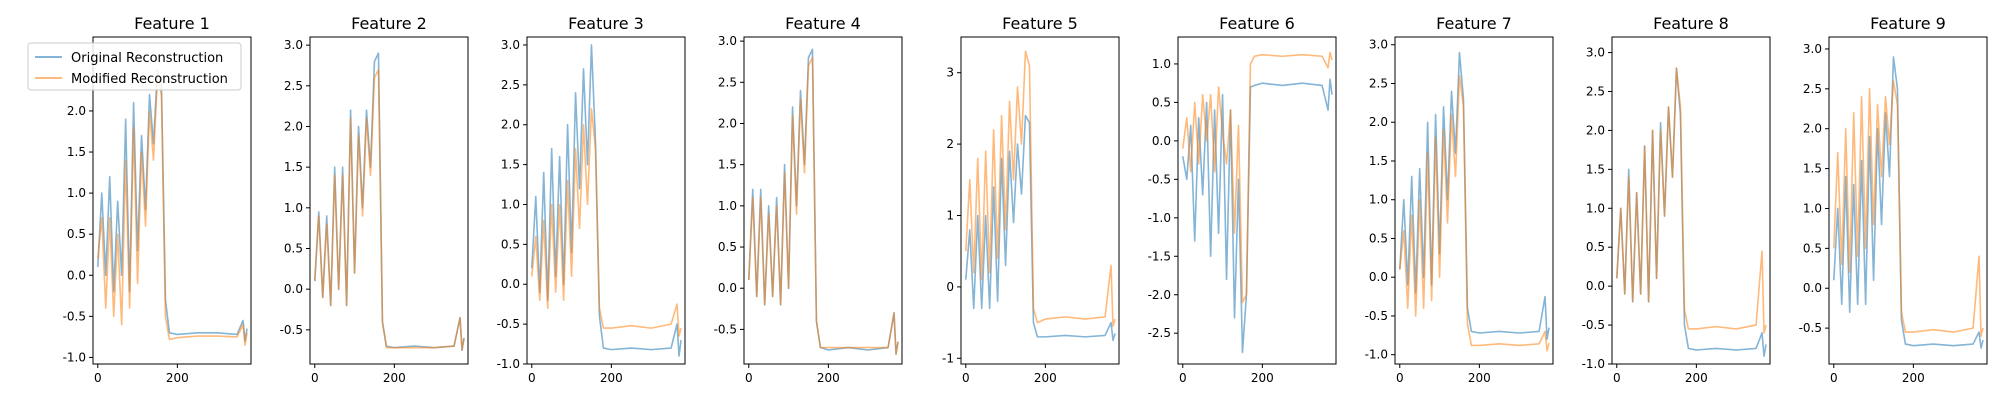 This screenshot has width=2000, height=400. I want to click on y-tick-label: 3, so click(950, 73).